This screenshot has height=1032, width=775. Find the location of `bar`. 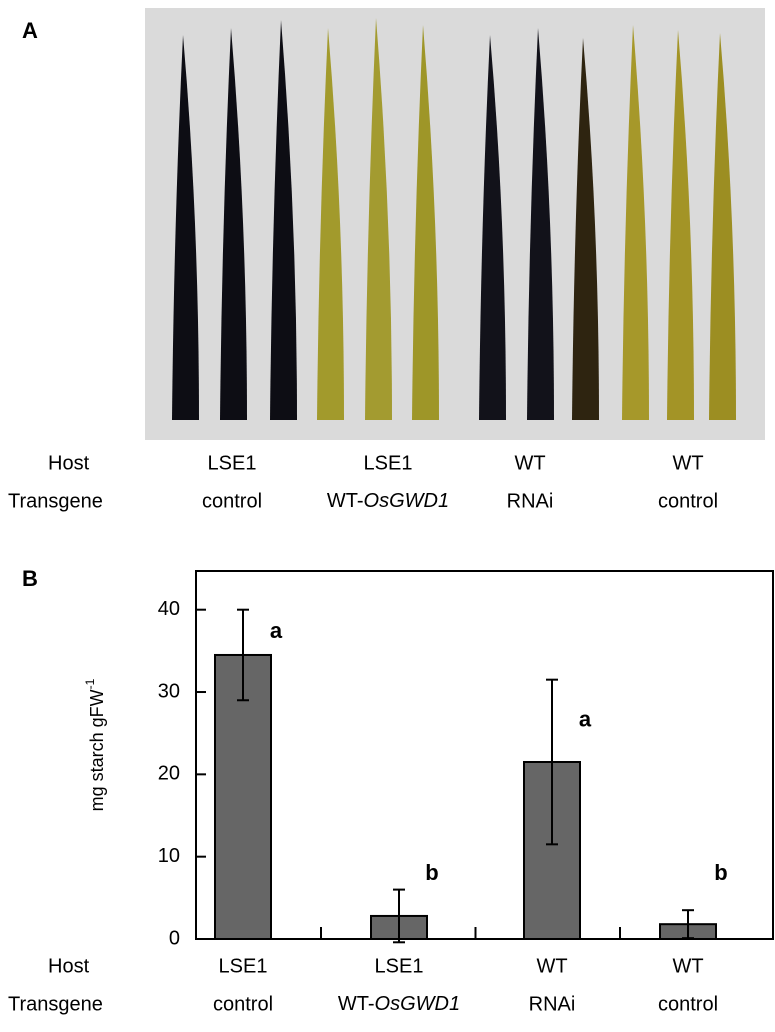

bar is located at coordinates (243, 796).